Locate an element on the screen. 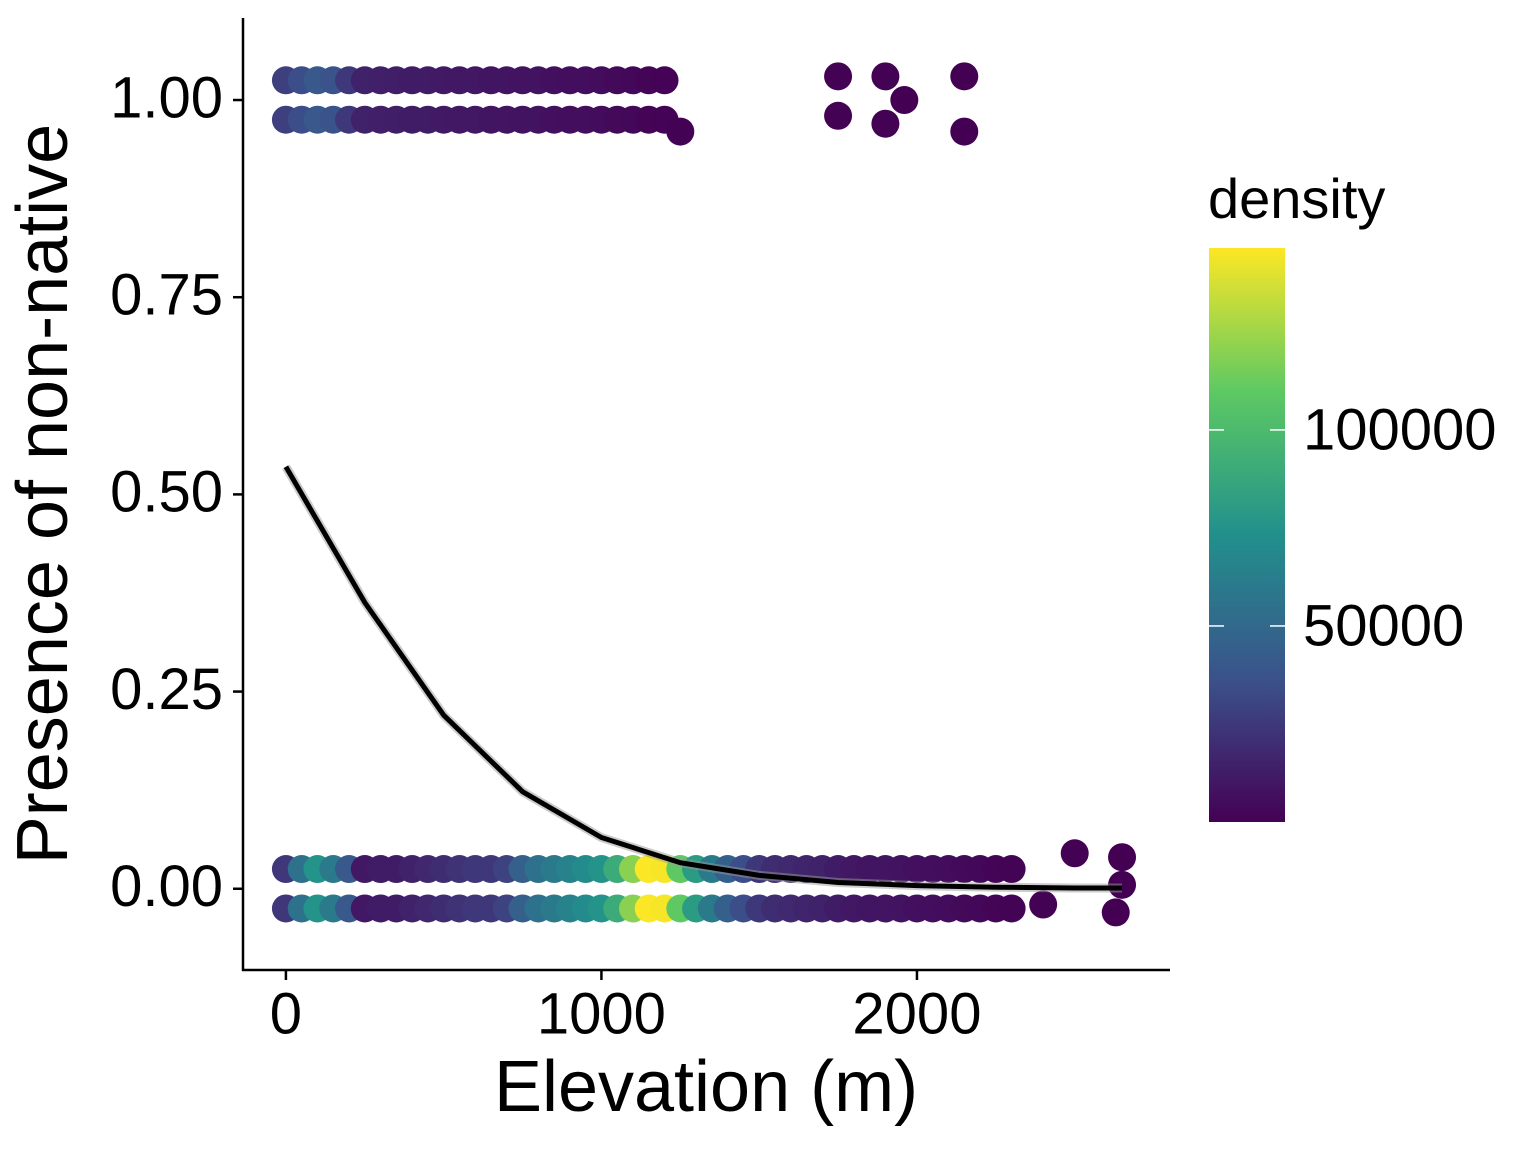 The image size is (1536, 1152). legend-title: density is located at coordinates (1296, 198).